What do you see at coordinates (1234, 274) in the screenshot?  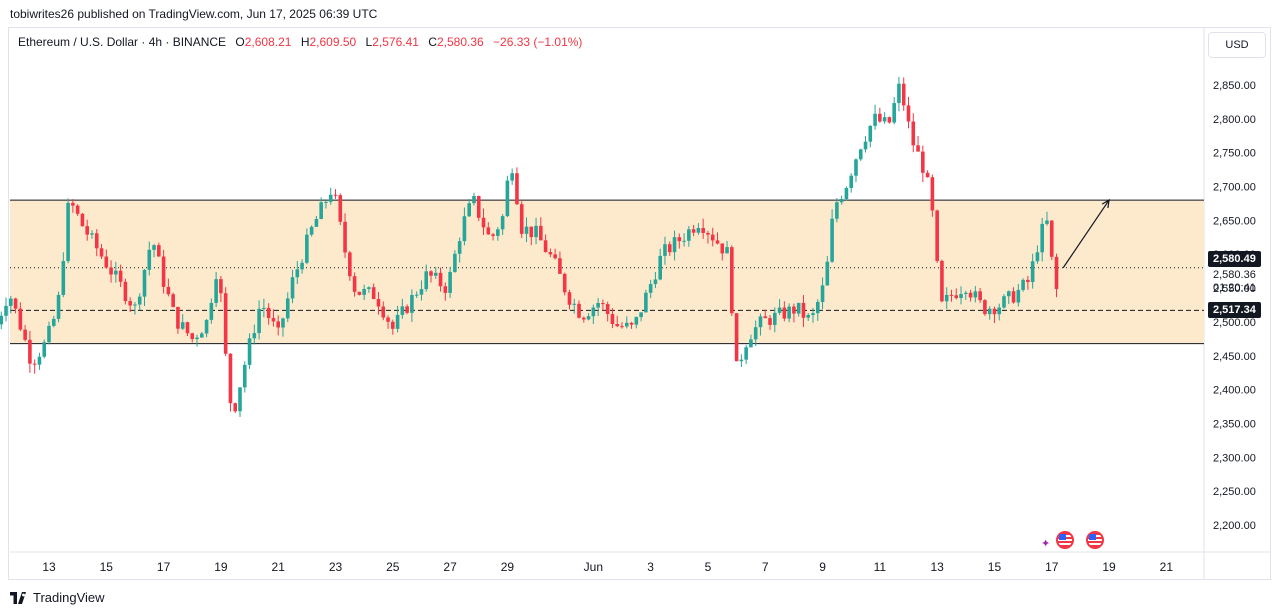 I see `last-close-label: 2,580.36` at bounding box center [1234, 274].